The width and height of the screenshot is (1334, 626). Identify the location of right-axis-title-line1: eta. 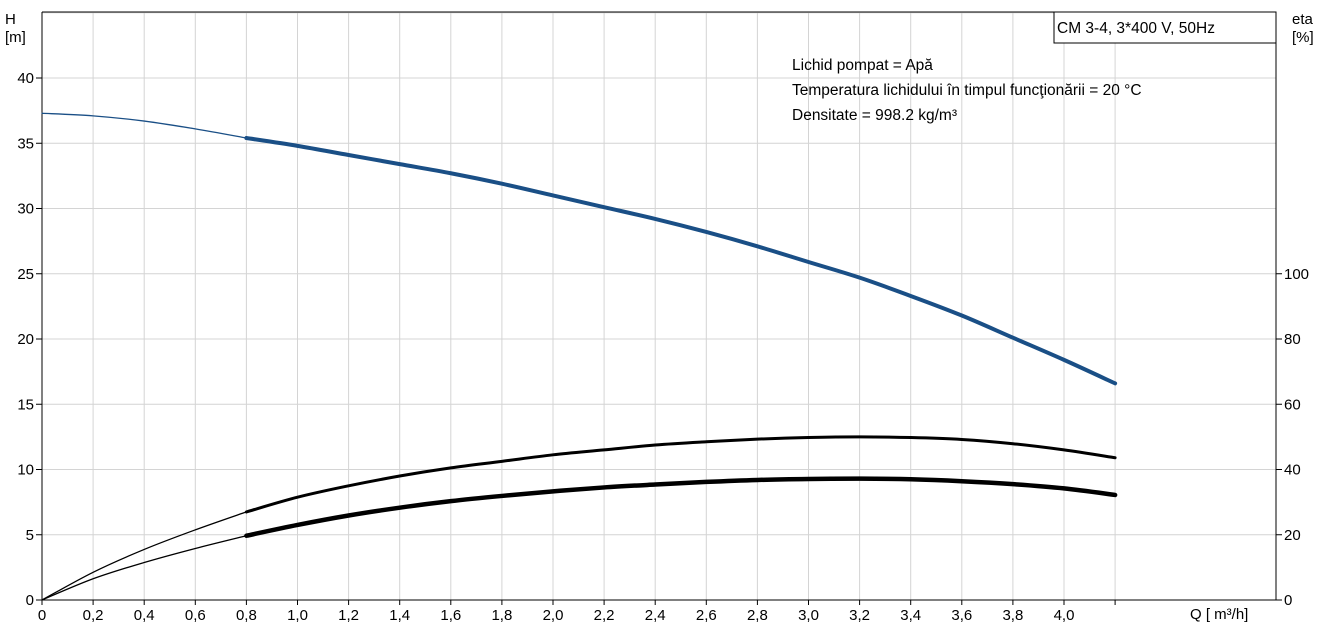
(1303, 19).